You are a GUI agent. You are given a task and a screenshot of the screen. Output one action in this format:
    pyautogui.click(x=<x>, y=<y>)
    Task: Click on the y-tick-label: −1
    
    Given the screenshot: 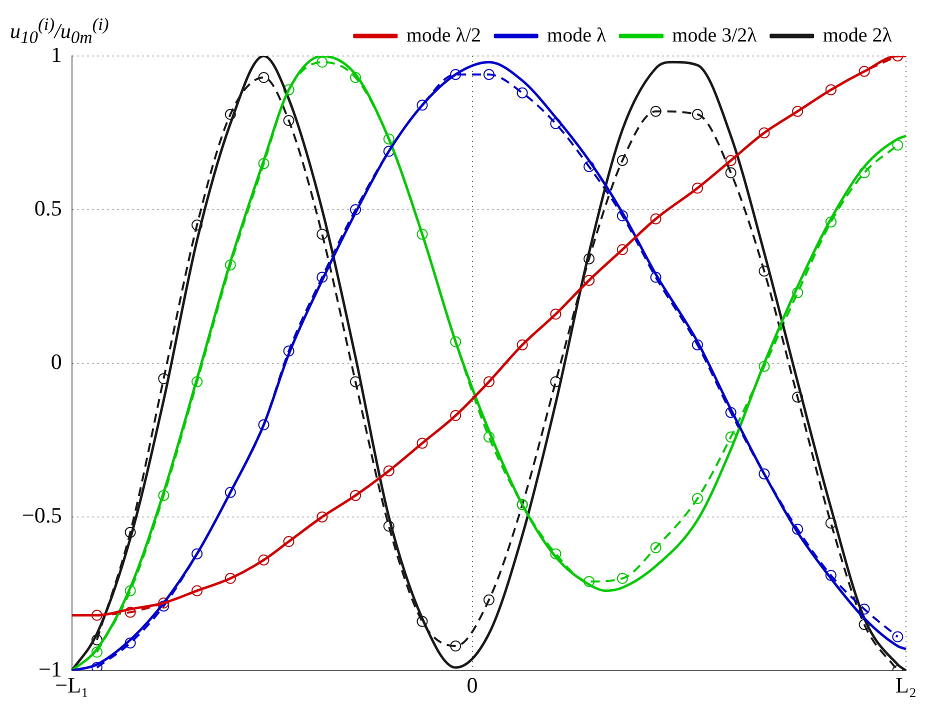 What is the action you would take?
    pyautogui.click(x=50, y=669)
    